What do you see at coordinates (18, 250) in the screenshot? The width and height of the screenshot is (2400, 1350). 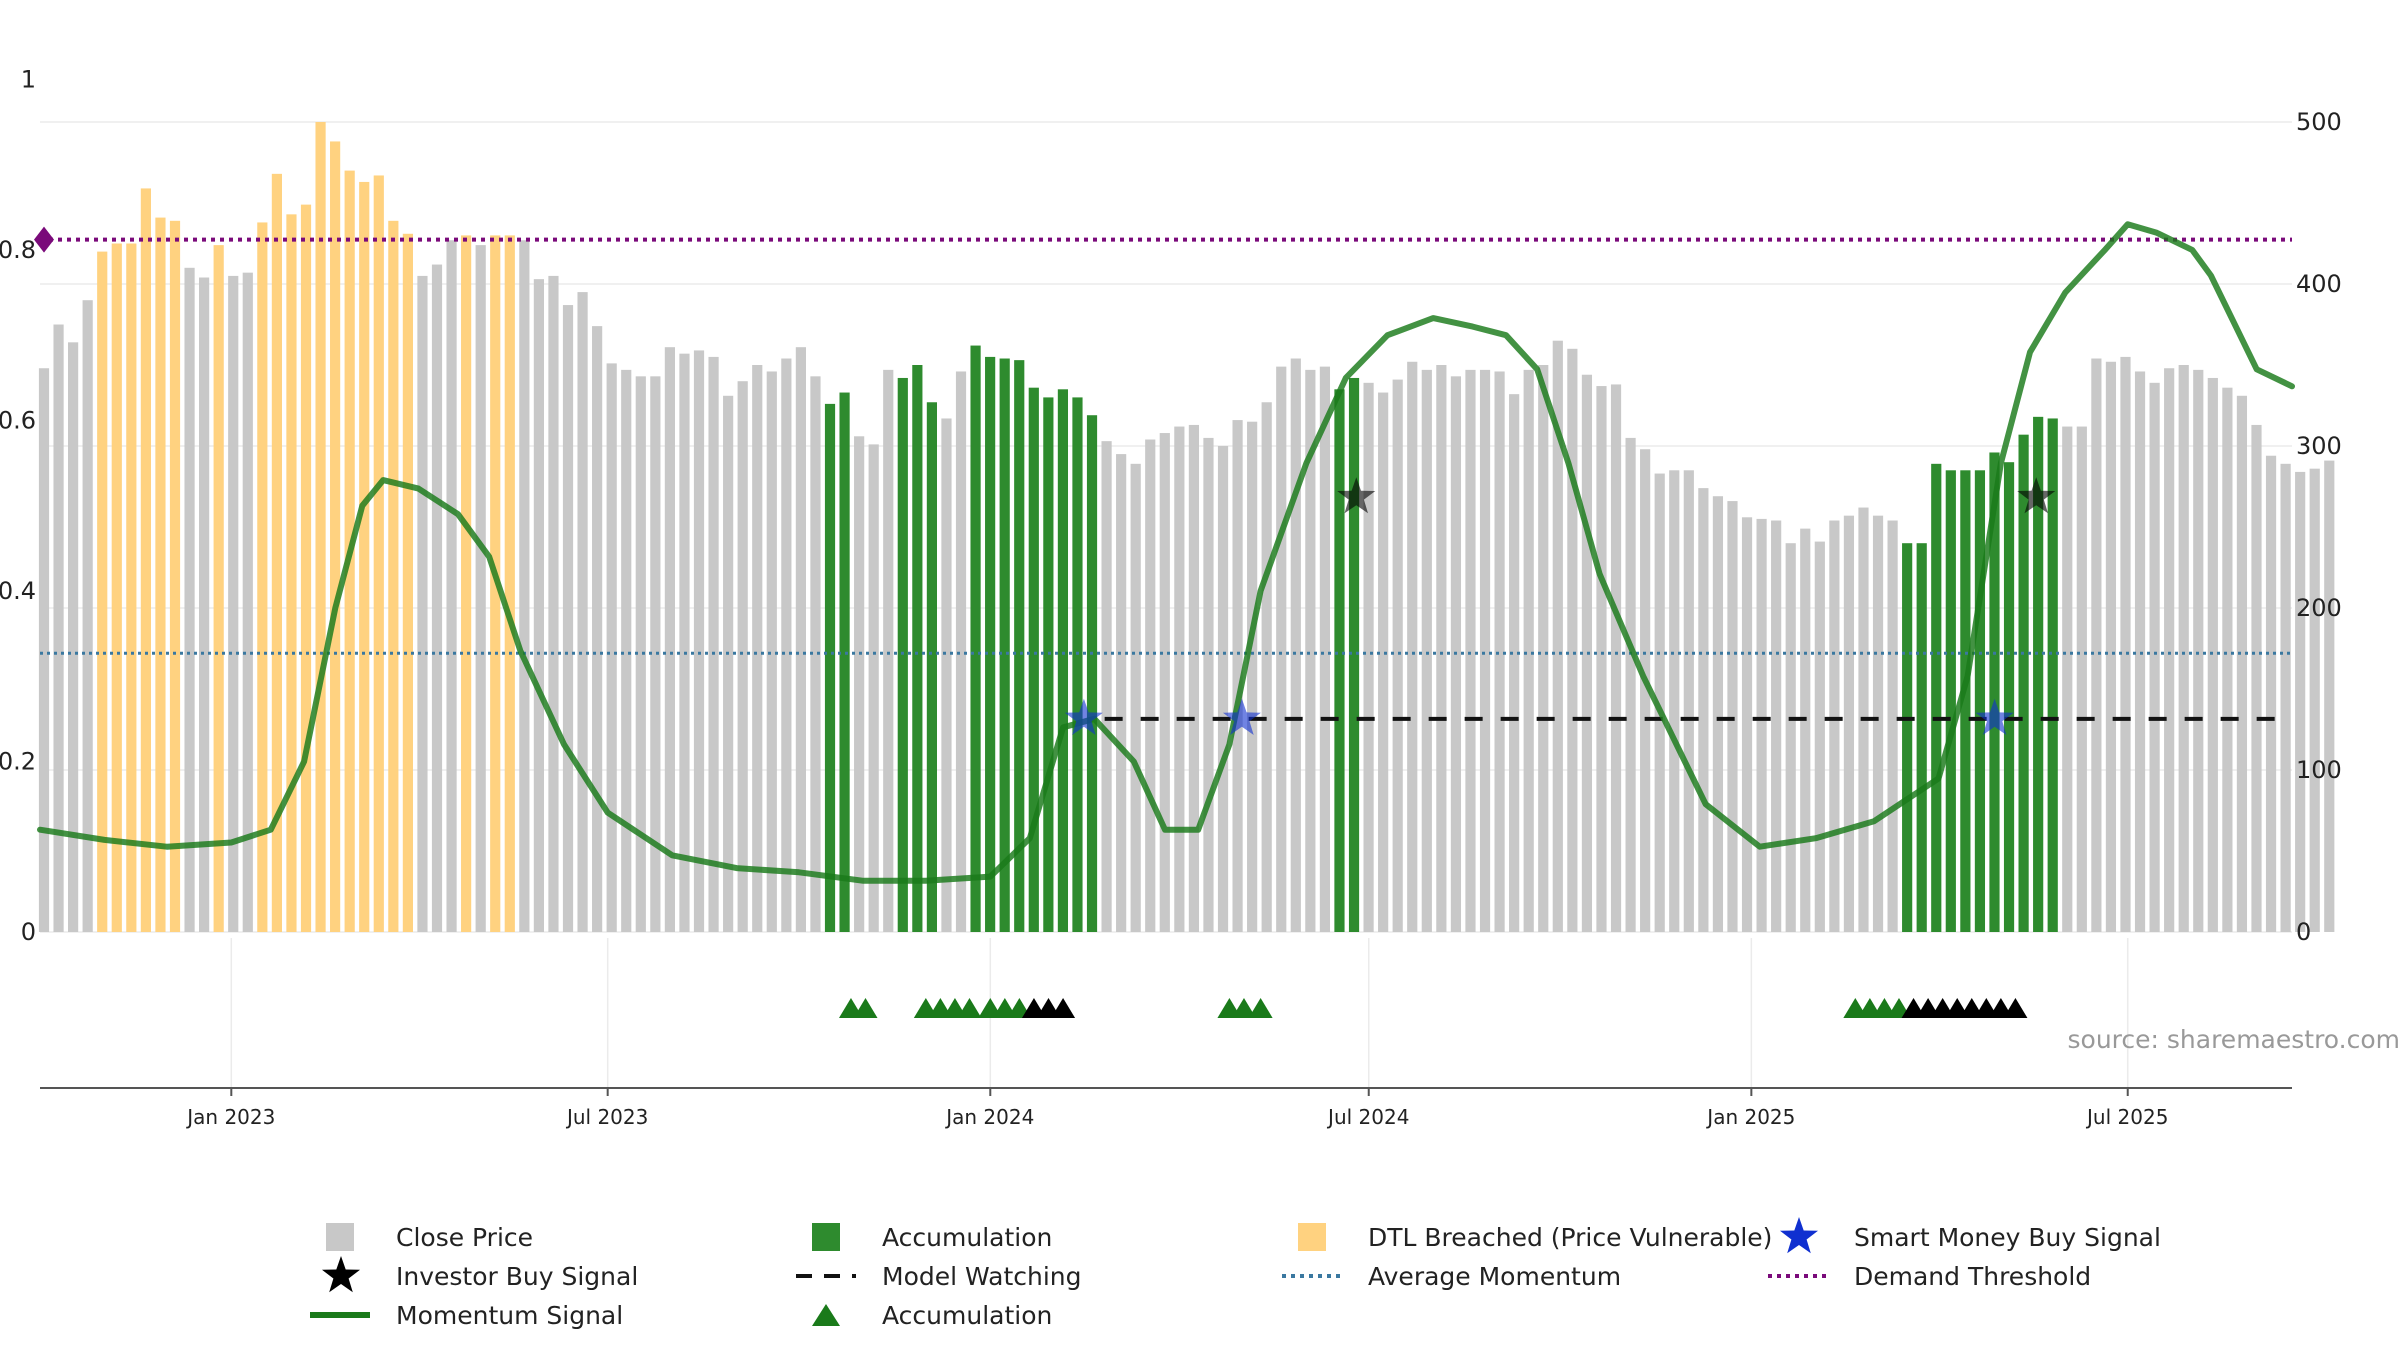 I see `left-tick-label: 0.8` at bounding box center [18, 250].